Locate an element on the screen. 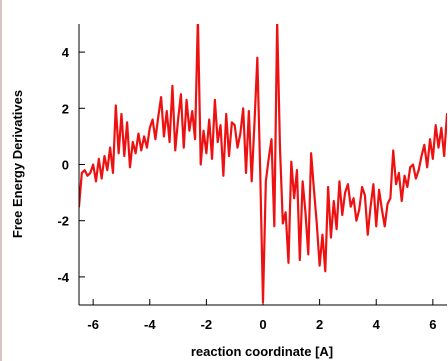  y-tick-label: 4 is located at coordinates (66, 52).